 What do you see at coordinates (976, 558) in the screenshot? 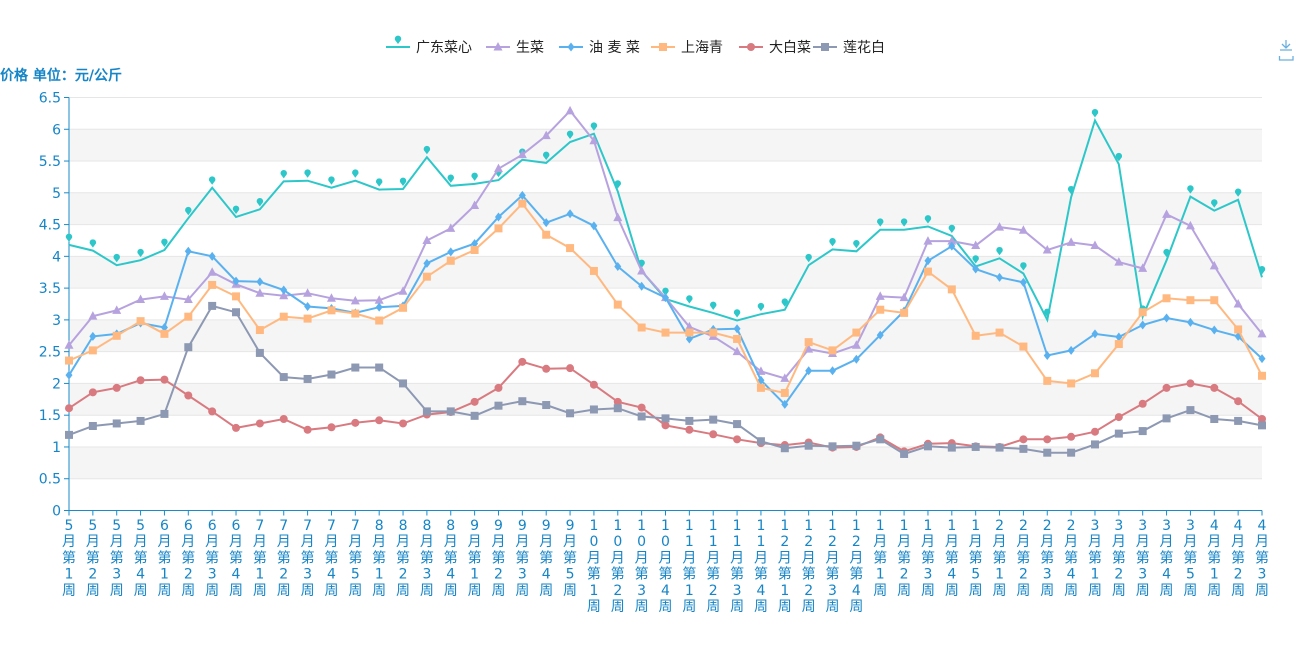
I see `x-tick-label: 1 月第 5 周` at bounding box center [976, 558].